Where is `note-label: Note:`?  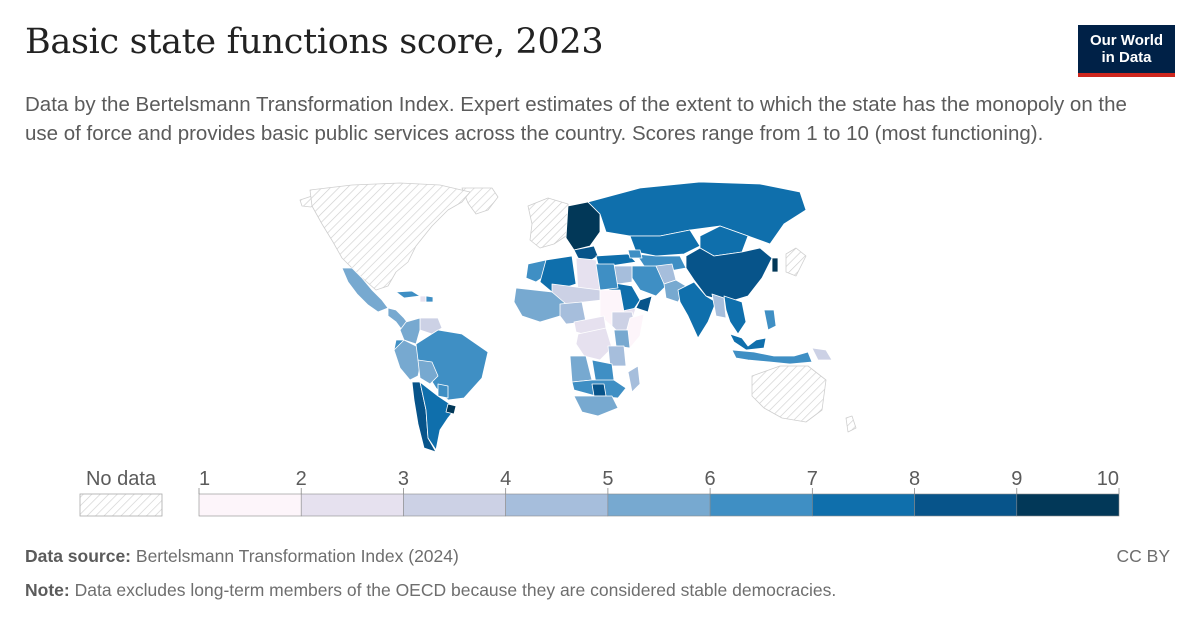 note-label: Note: is located at coordinates (47, 590).